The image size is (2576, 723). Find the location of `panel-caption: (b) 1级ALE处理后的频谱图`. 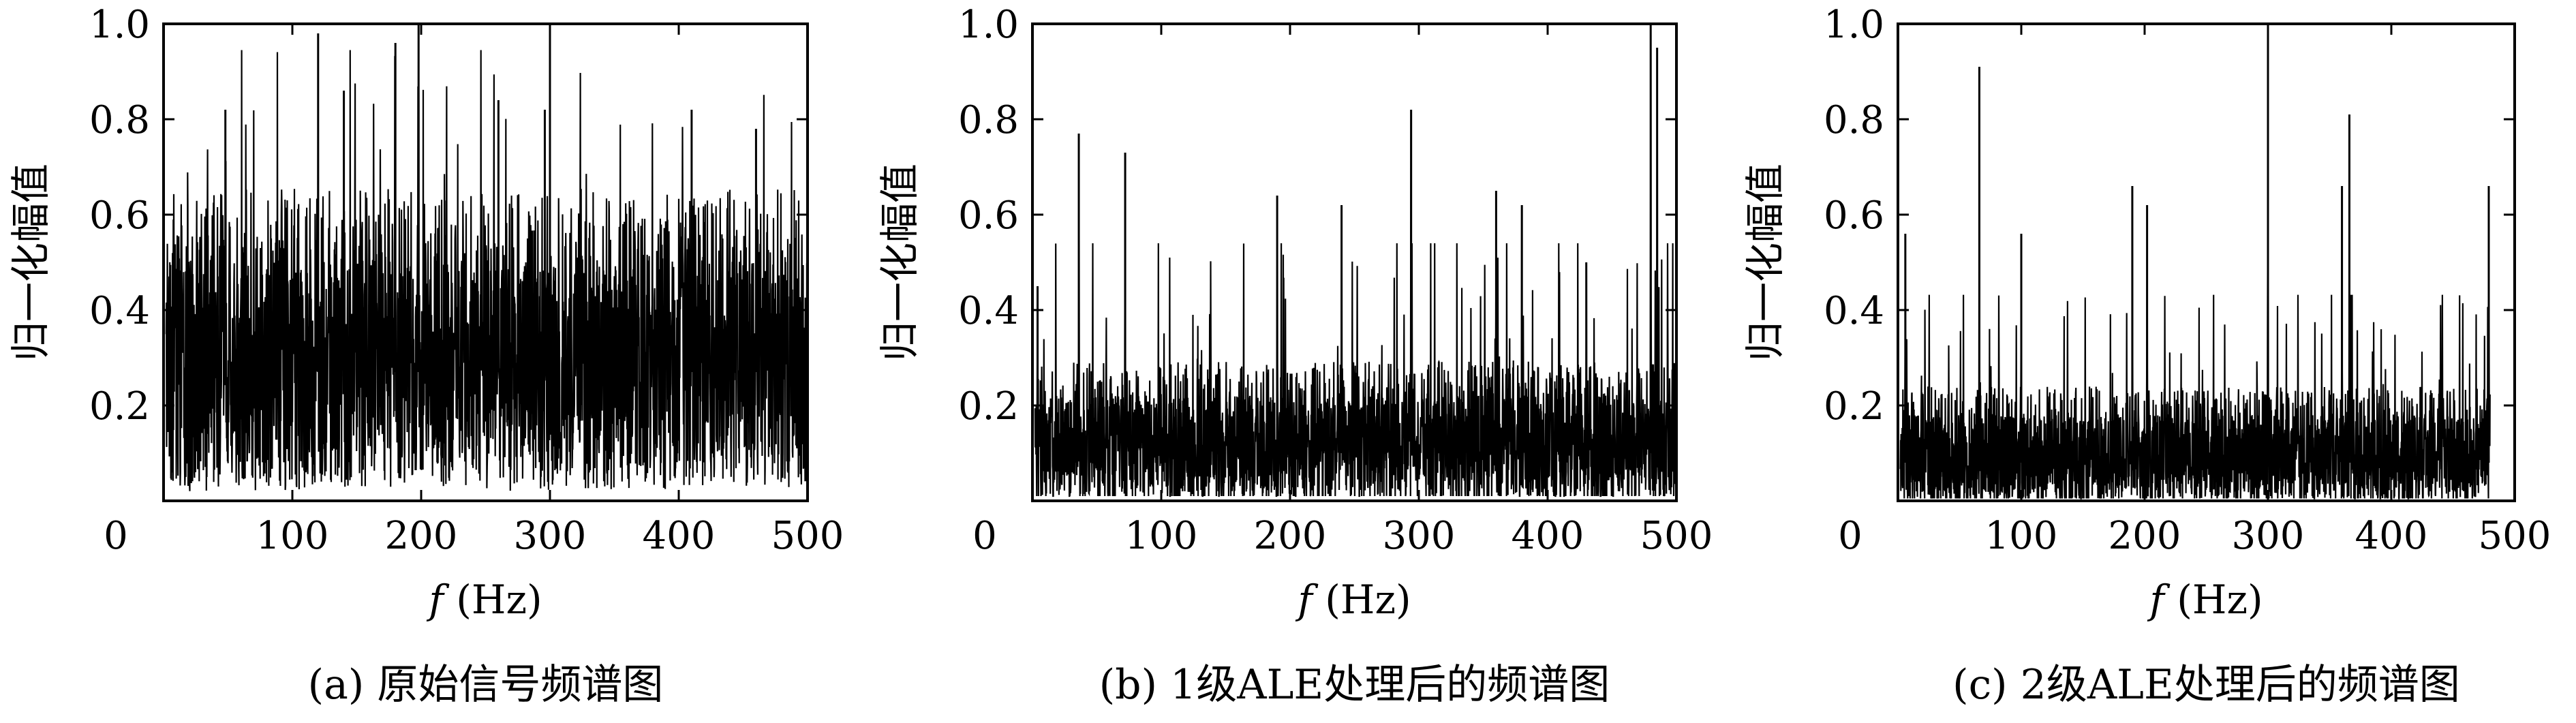

panel-caption: (b) 1级ALE处理后的频谱图 is located at coordinates (1354, 685).